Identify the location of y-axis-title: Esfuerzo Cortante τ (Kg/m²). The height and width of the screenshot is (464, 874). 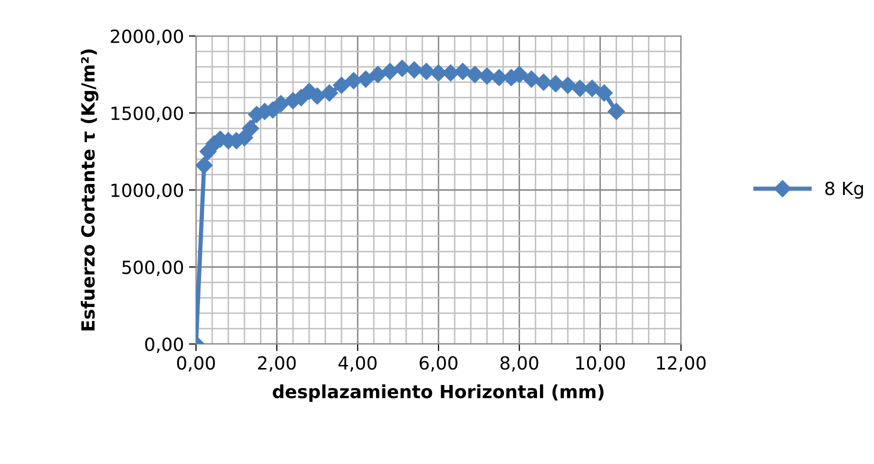
(89, 190).